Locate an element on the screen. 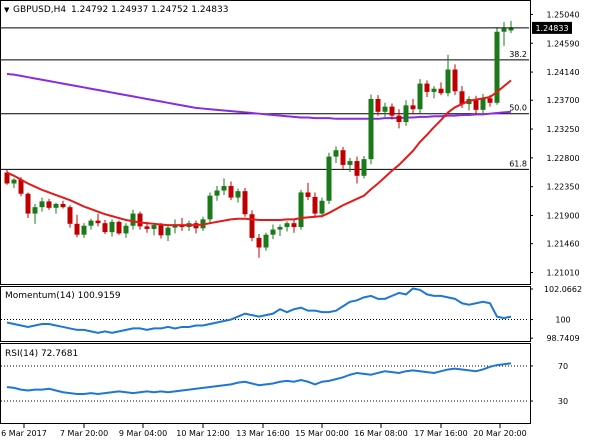 Image resolution: width=600 pixels, height=443 pixels. fib-level-label: 38.2 is located at coordinates (518, 54).